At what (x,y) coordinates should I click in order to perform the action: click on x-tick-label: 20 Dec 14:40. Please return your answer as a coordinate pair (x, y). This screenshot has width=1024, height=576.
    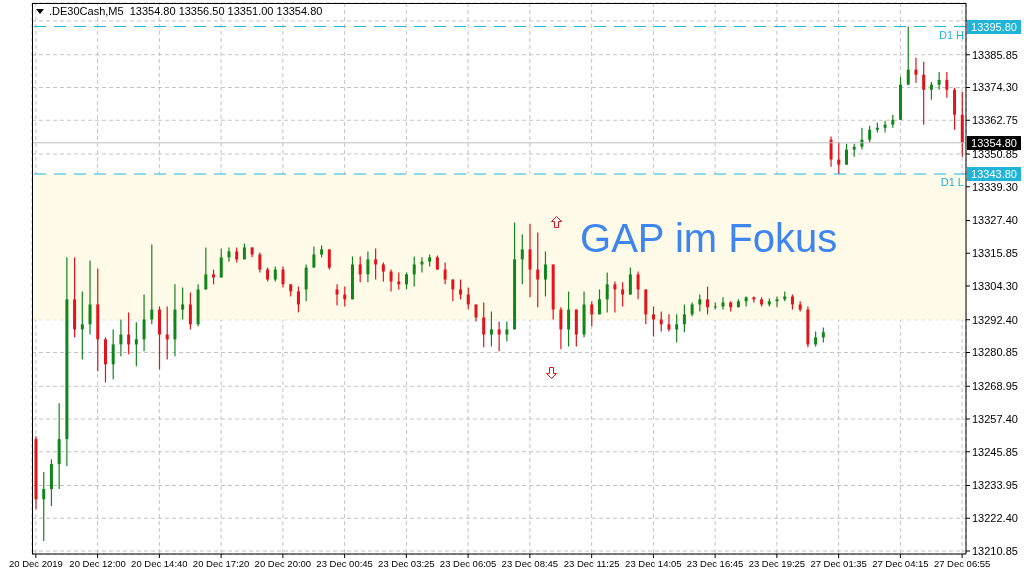
    Looking at the image, I should click on (159, 563).